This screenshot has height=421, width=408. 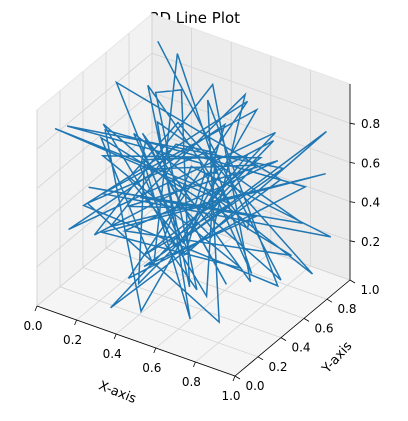 What do you see at coordinates (370, 203) in the screenshot?
I see `z-tick-label: 0.4` at bounding box center [370, 203].